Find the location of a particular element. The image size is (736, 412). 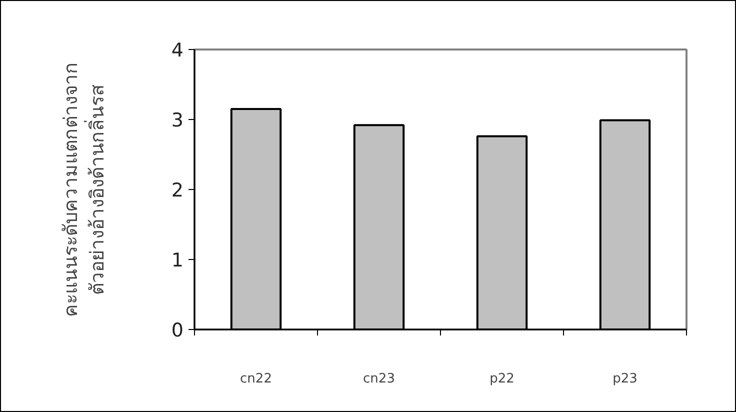

y-tick-label: 4 is located at coordinates (177, 51).